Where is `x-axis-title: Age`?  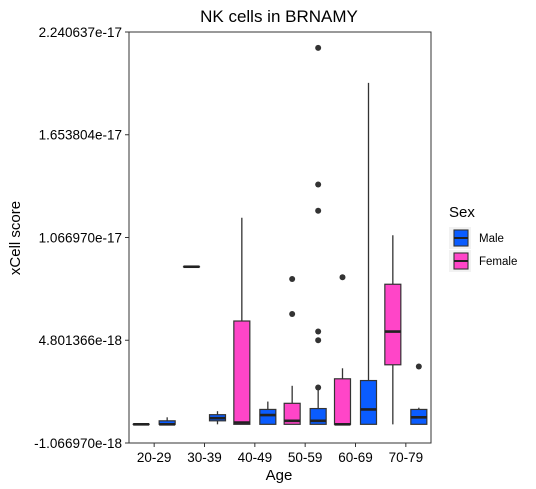
x-axis-title: Age is located at coordinates (279, 475).